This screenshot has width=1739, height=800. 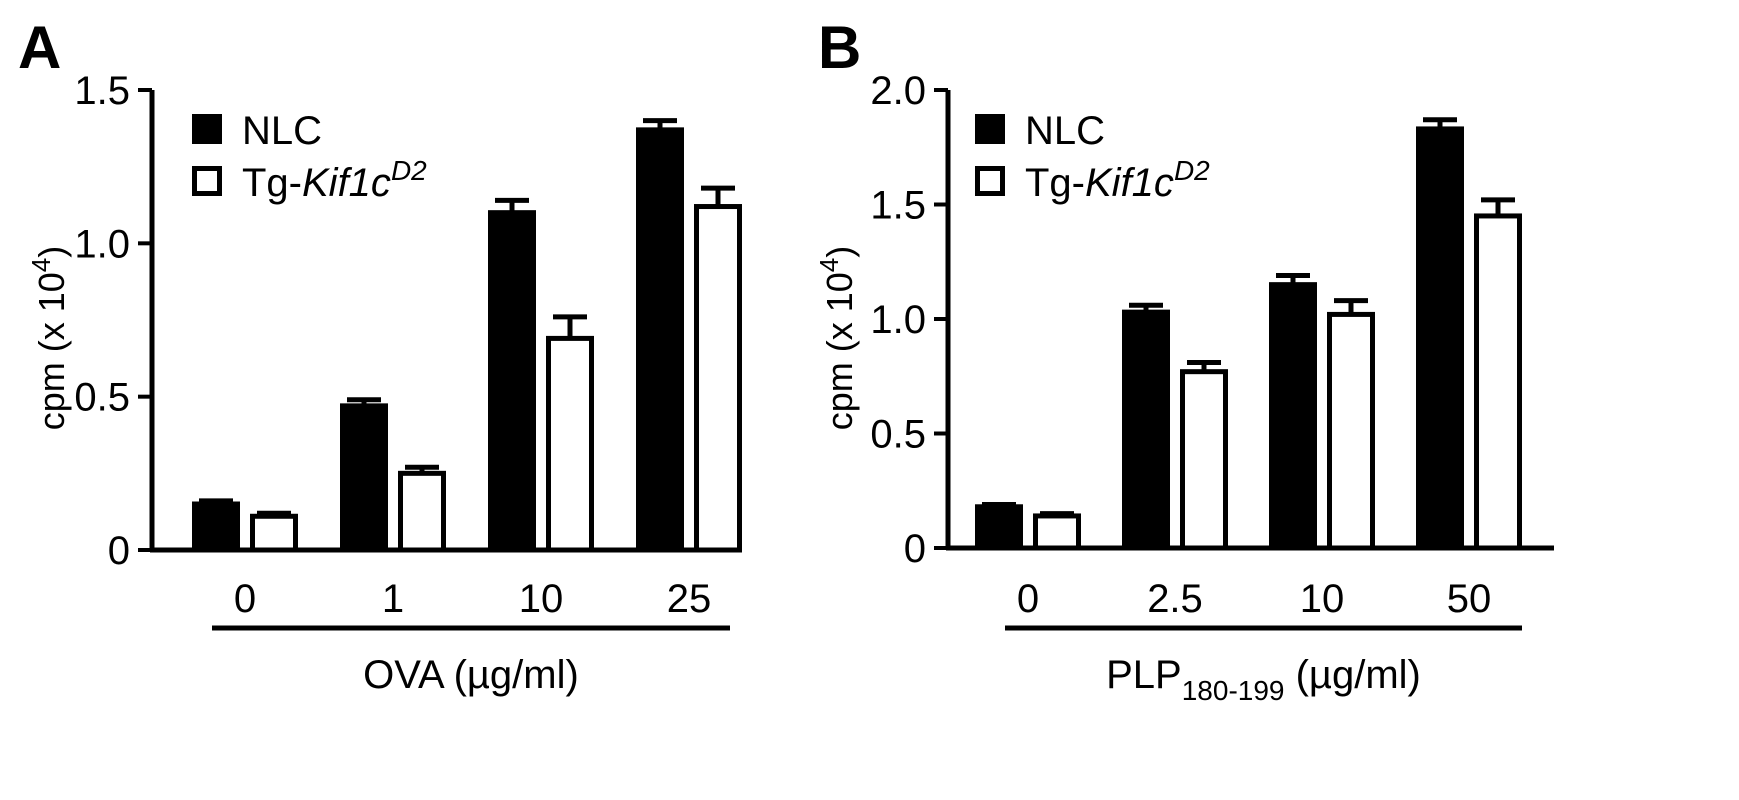 I want to click on x-category-label: 1, so click(x=393, y=599).